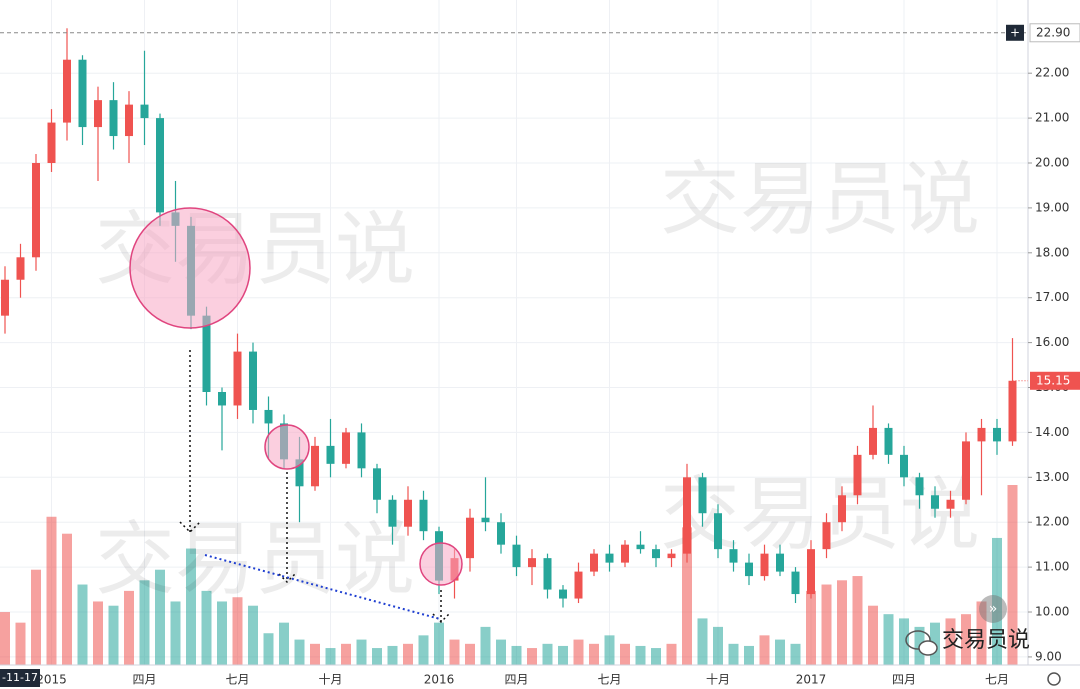 The width and height of the screenshot is (1080, 689). I want to click on crosshair-label: -11-17, so click(20, 677).